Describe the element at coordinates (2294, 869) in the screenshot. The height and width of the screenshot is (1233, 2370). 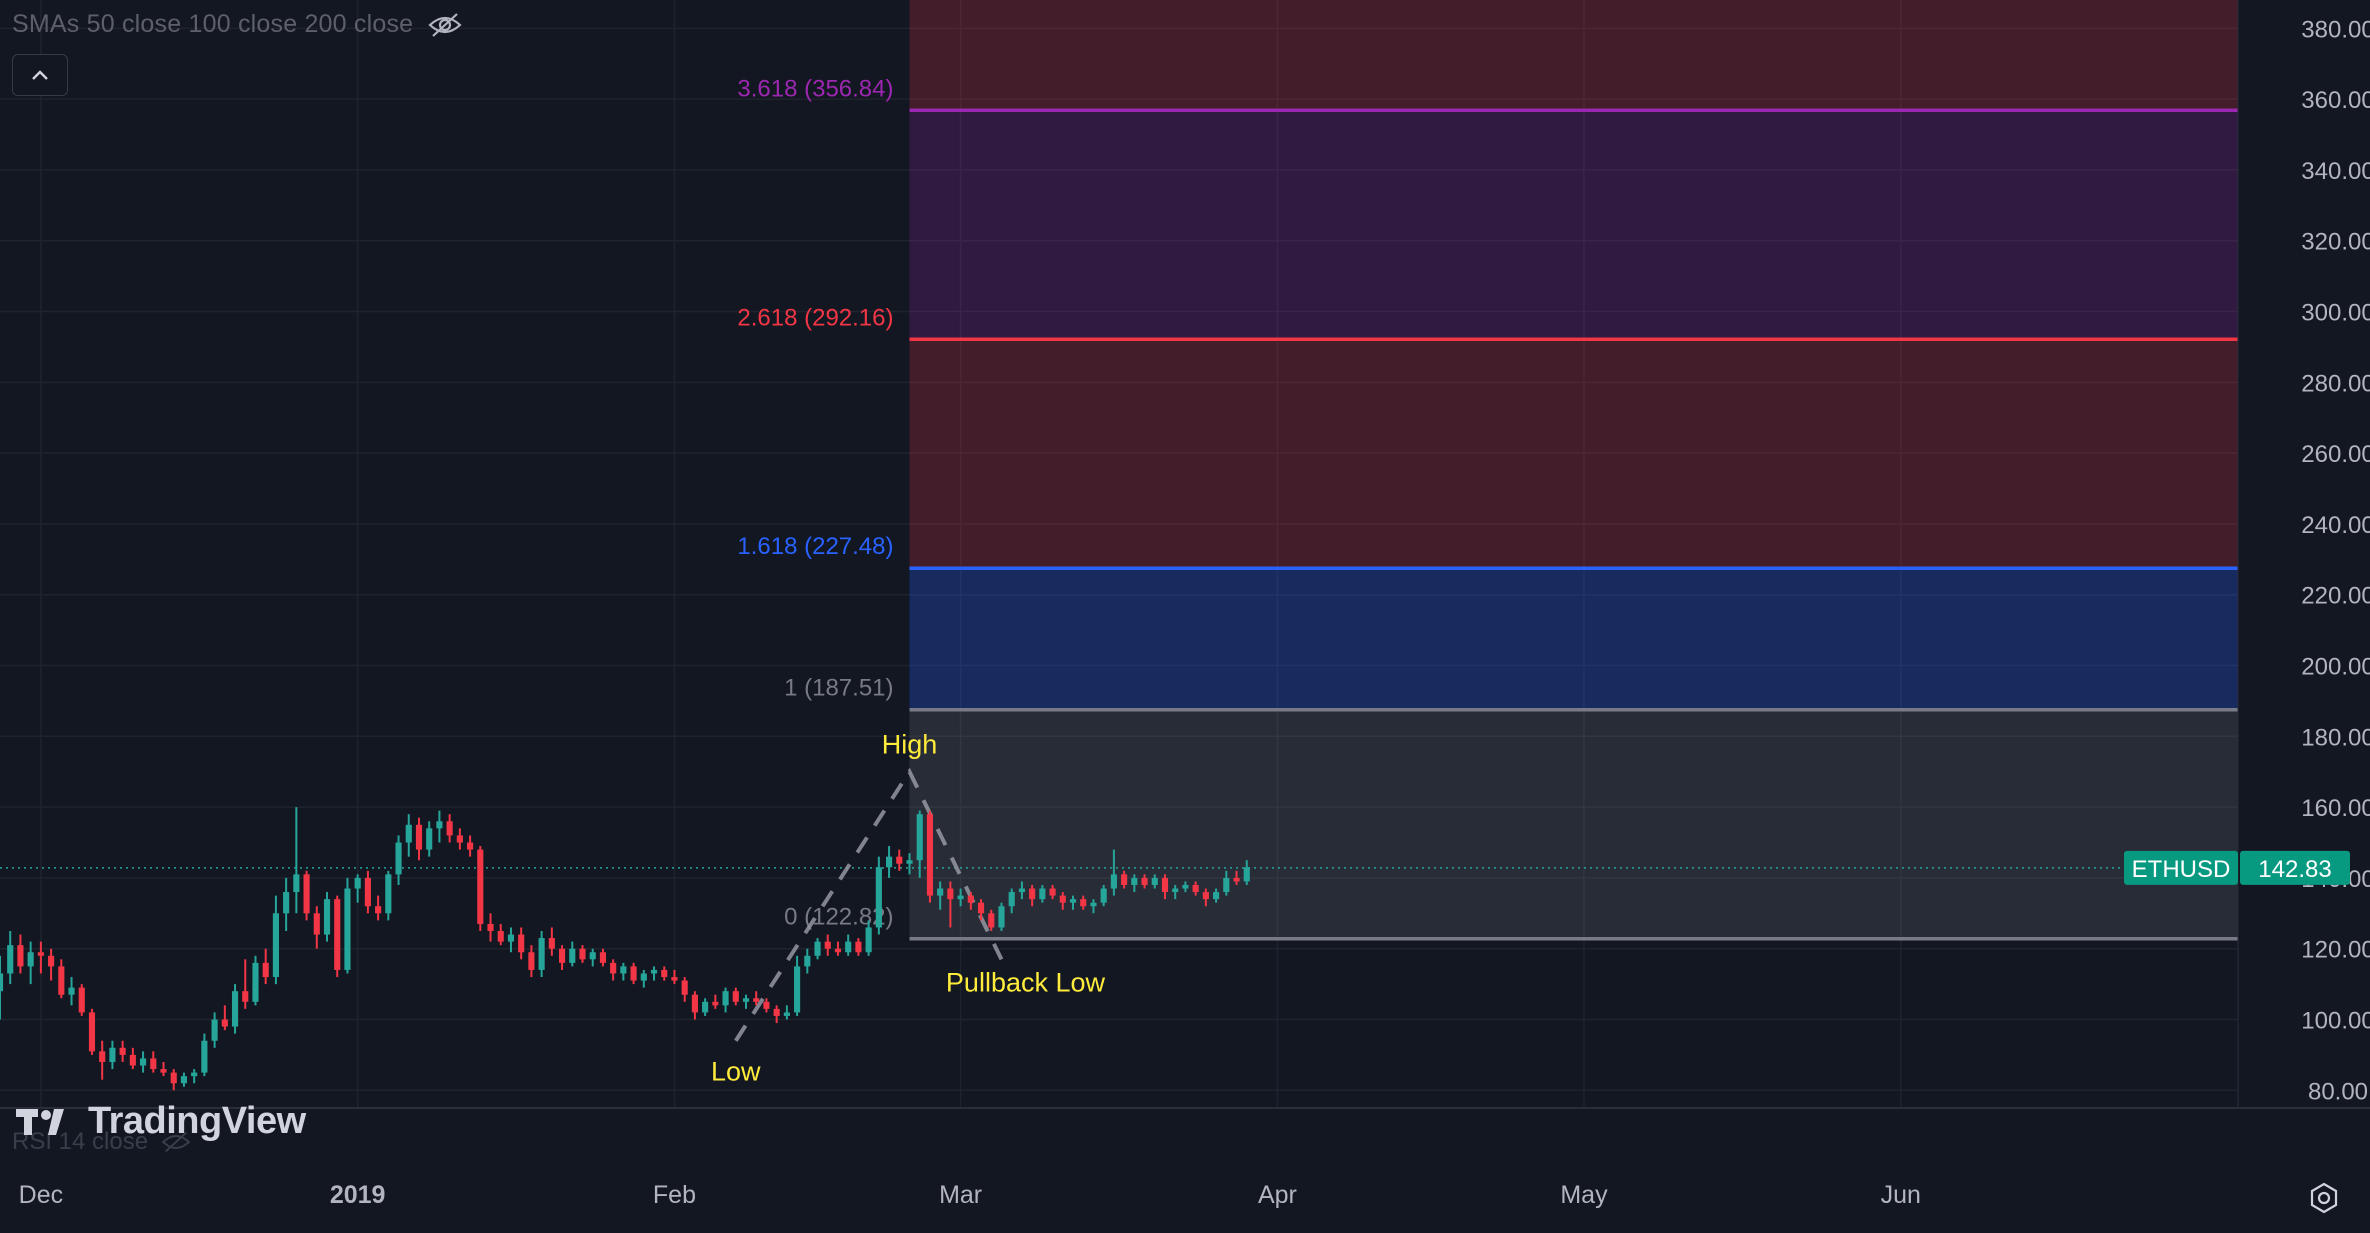
I see `last-price-label: 142.83` at that location.